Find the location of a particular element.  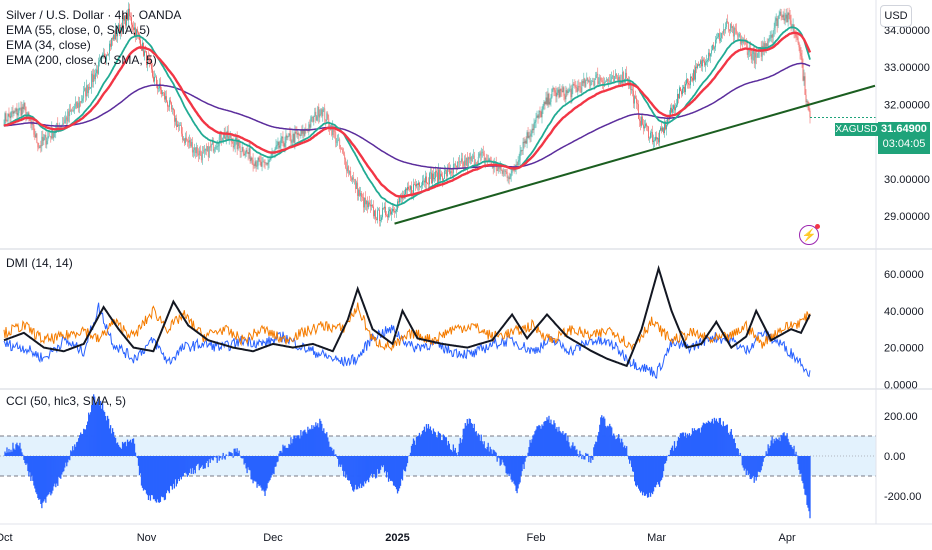

lightning-icon: ⚡ is located at coordinates (809, 234).